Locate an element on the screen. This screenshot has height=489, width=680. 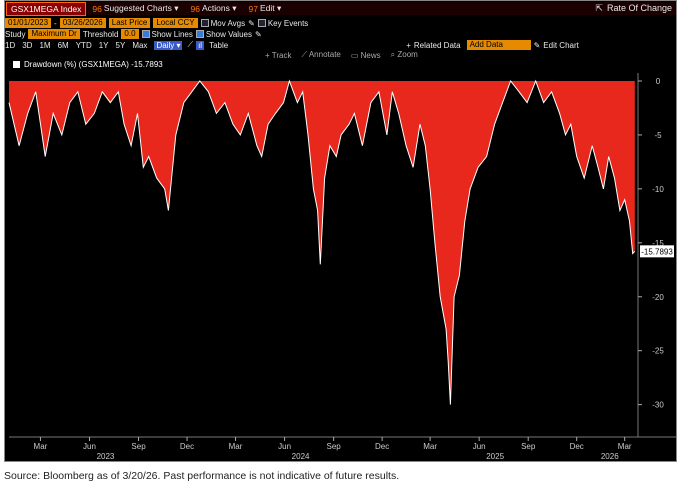
show-values-label: Show Values is located at coordinates (228, 34).